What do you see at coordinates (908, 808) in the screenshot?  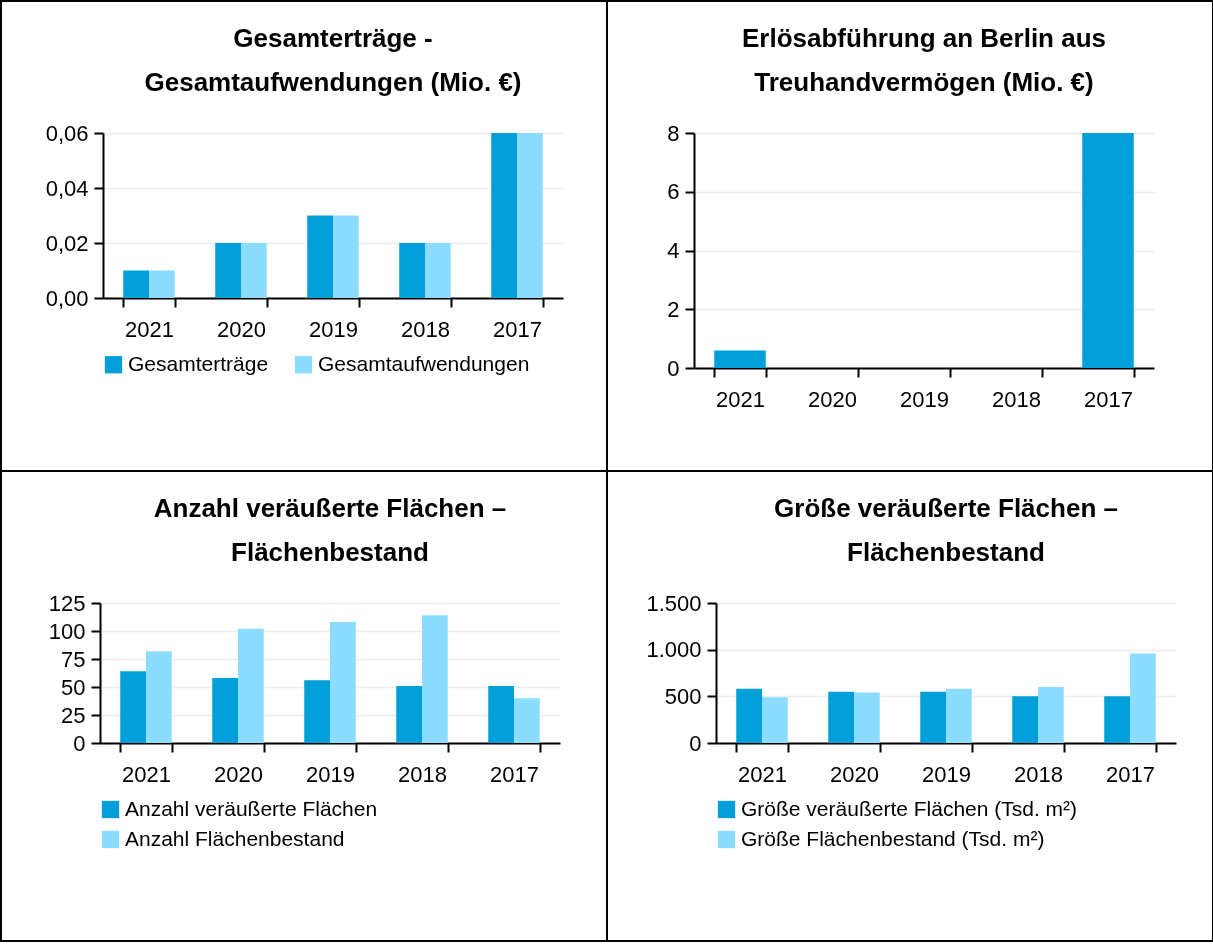 I see `legend-label: Größe veräußerte Flächen (Tsd. m²)` at bounding box center [908, 808].